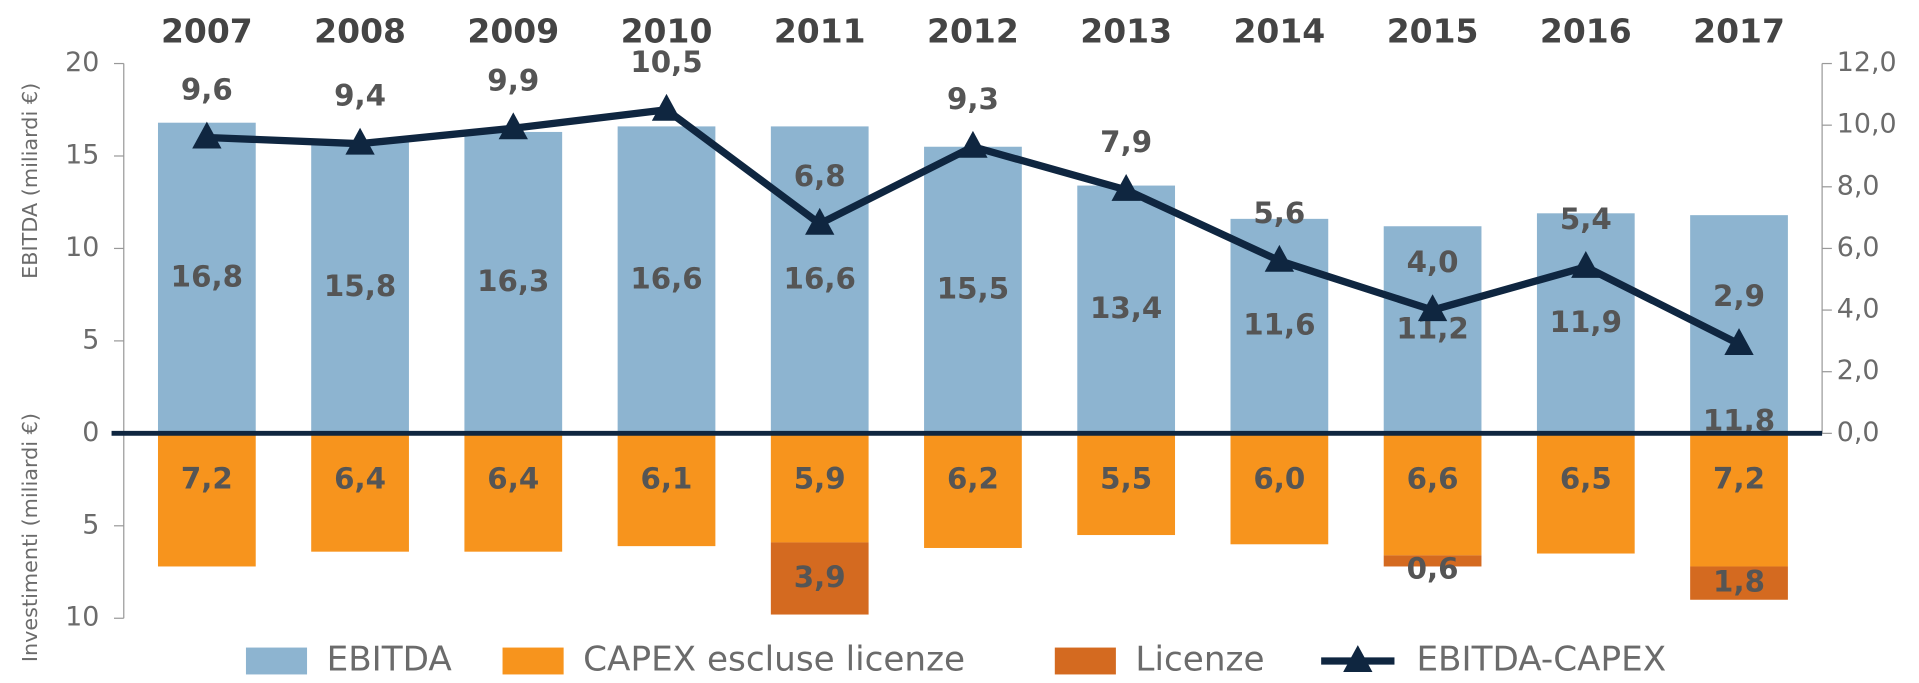 Image resolution: width=1919 pixels, height=683 pixels. I want to click on data-label: 16,3, so click(513, 281).